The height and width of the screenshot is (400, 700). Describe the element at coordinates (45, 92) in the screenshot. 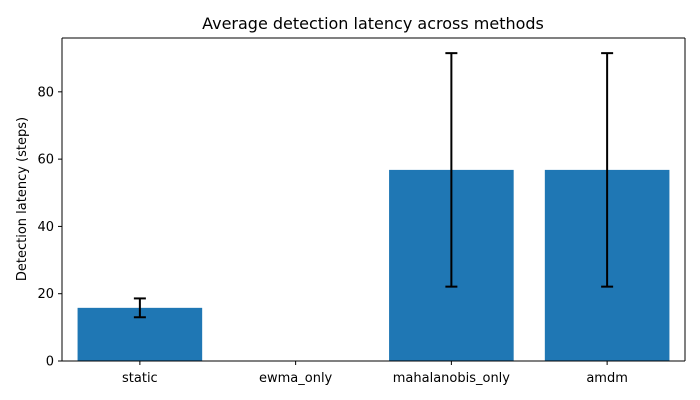

I see `y-tick-label-80: 80` at that location.